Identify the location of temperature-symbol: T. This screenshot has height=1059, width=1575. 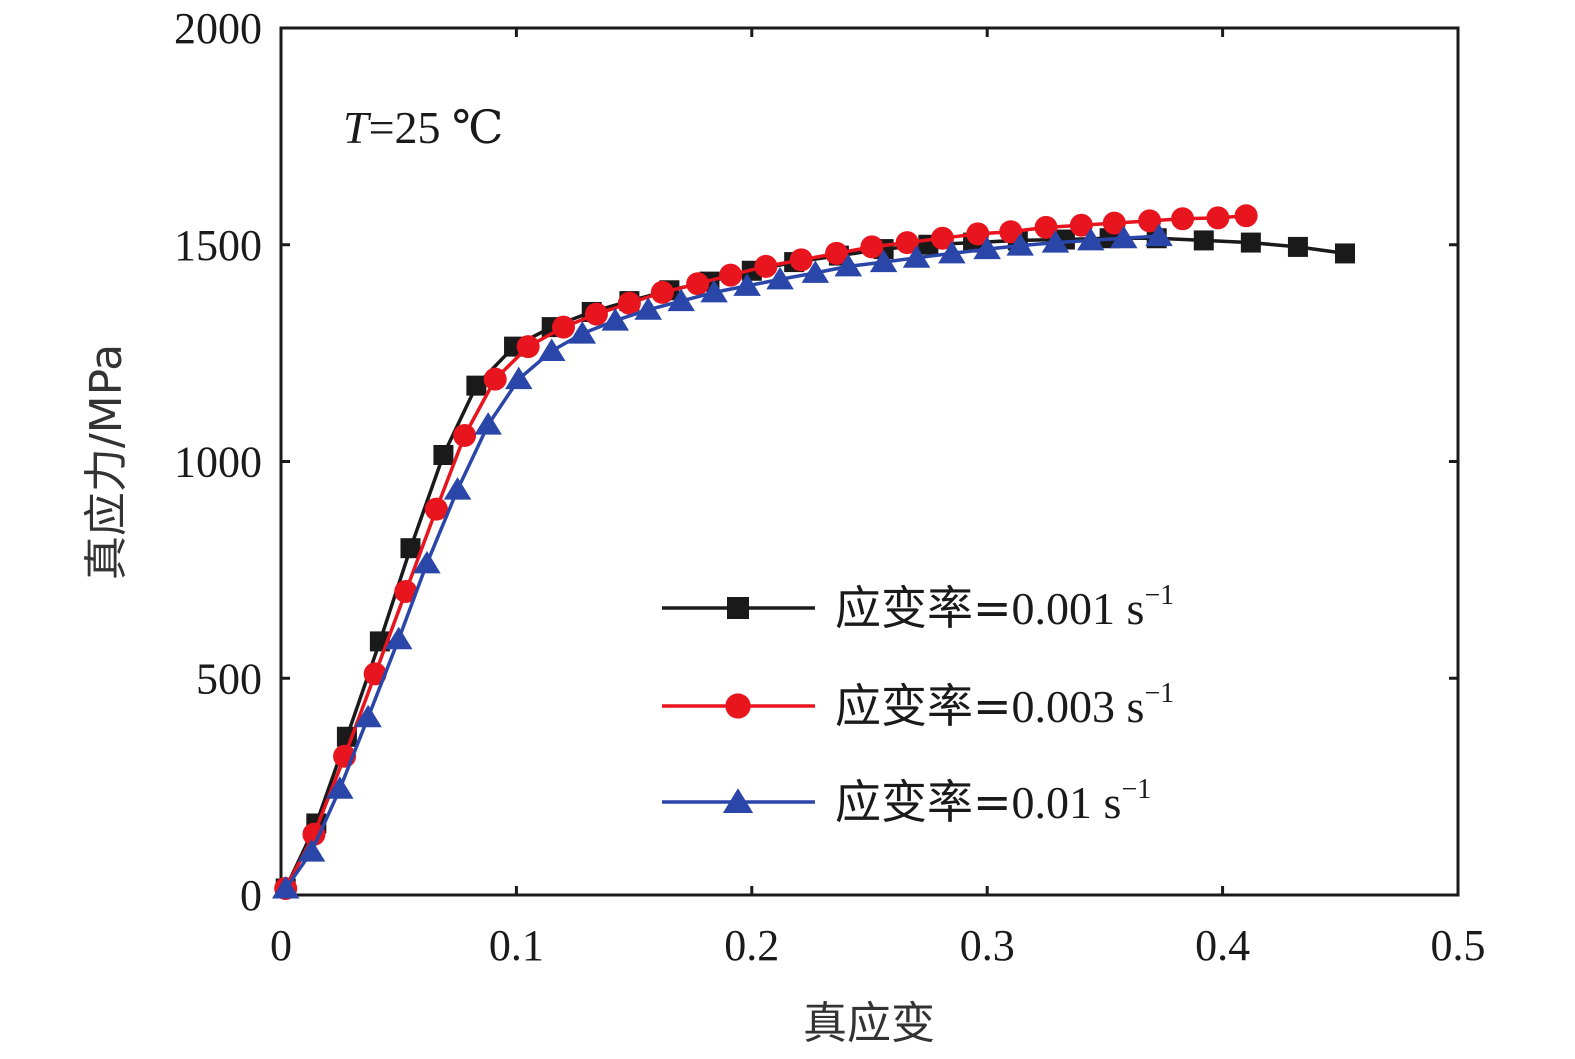
(357, 127).